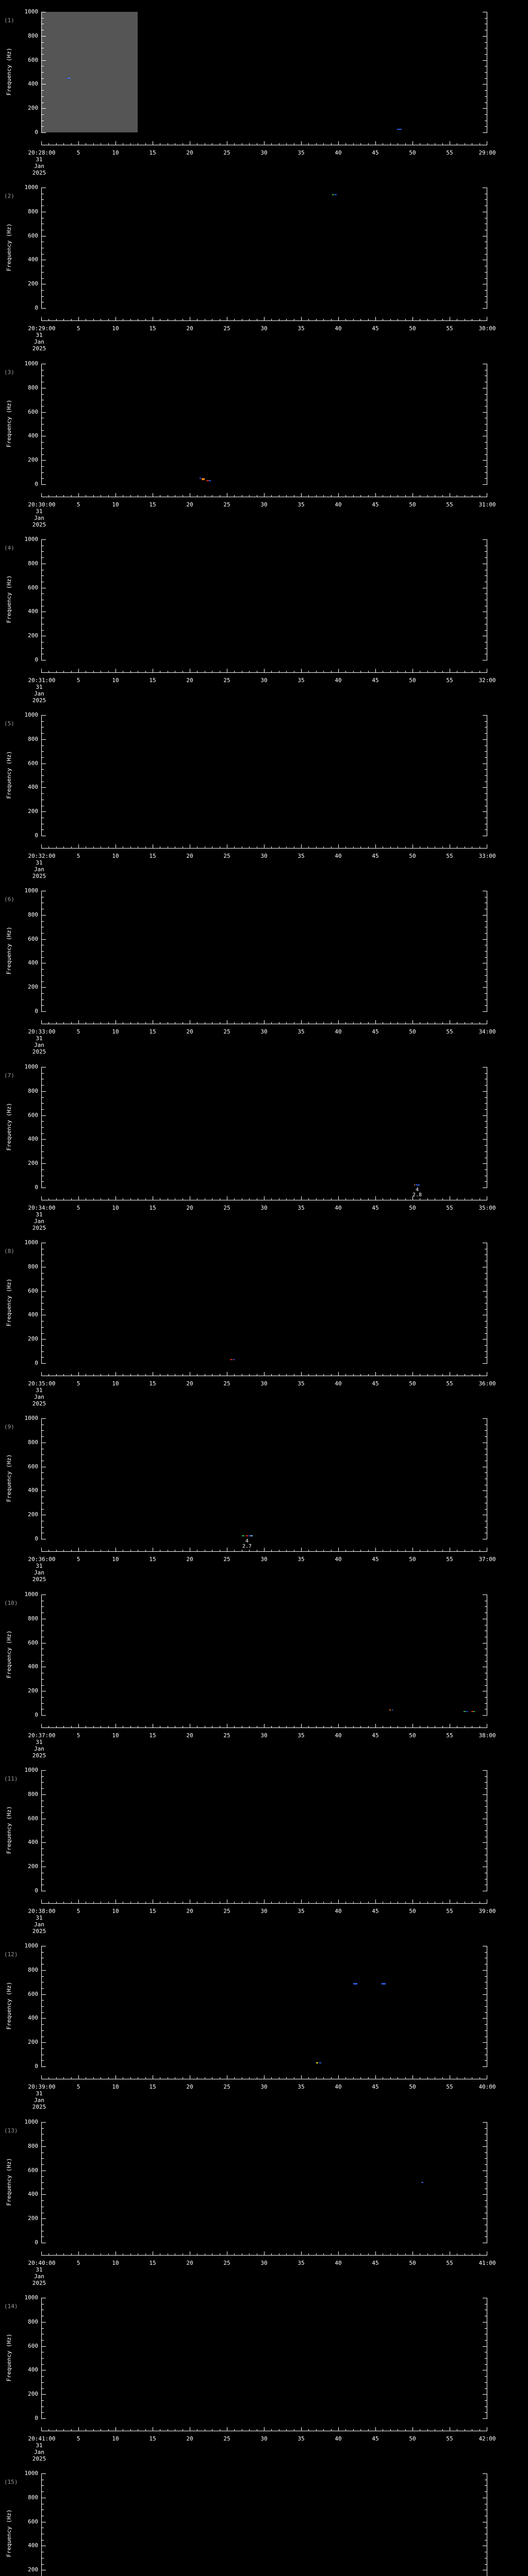 The image size is (528, 2576). I want to click on x-tick-label: 40, so click(338, 2263).